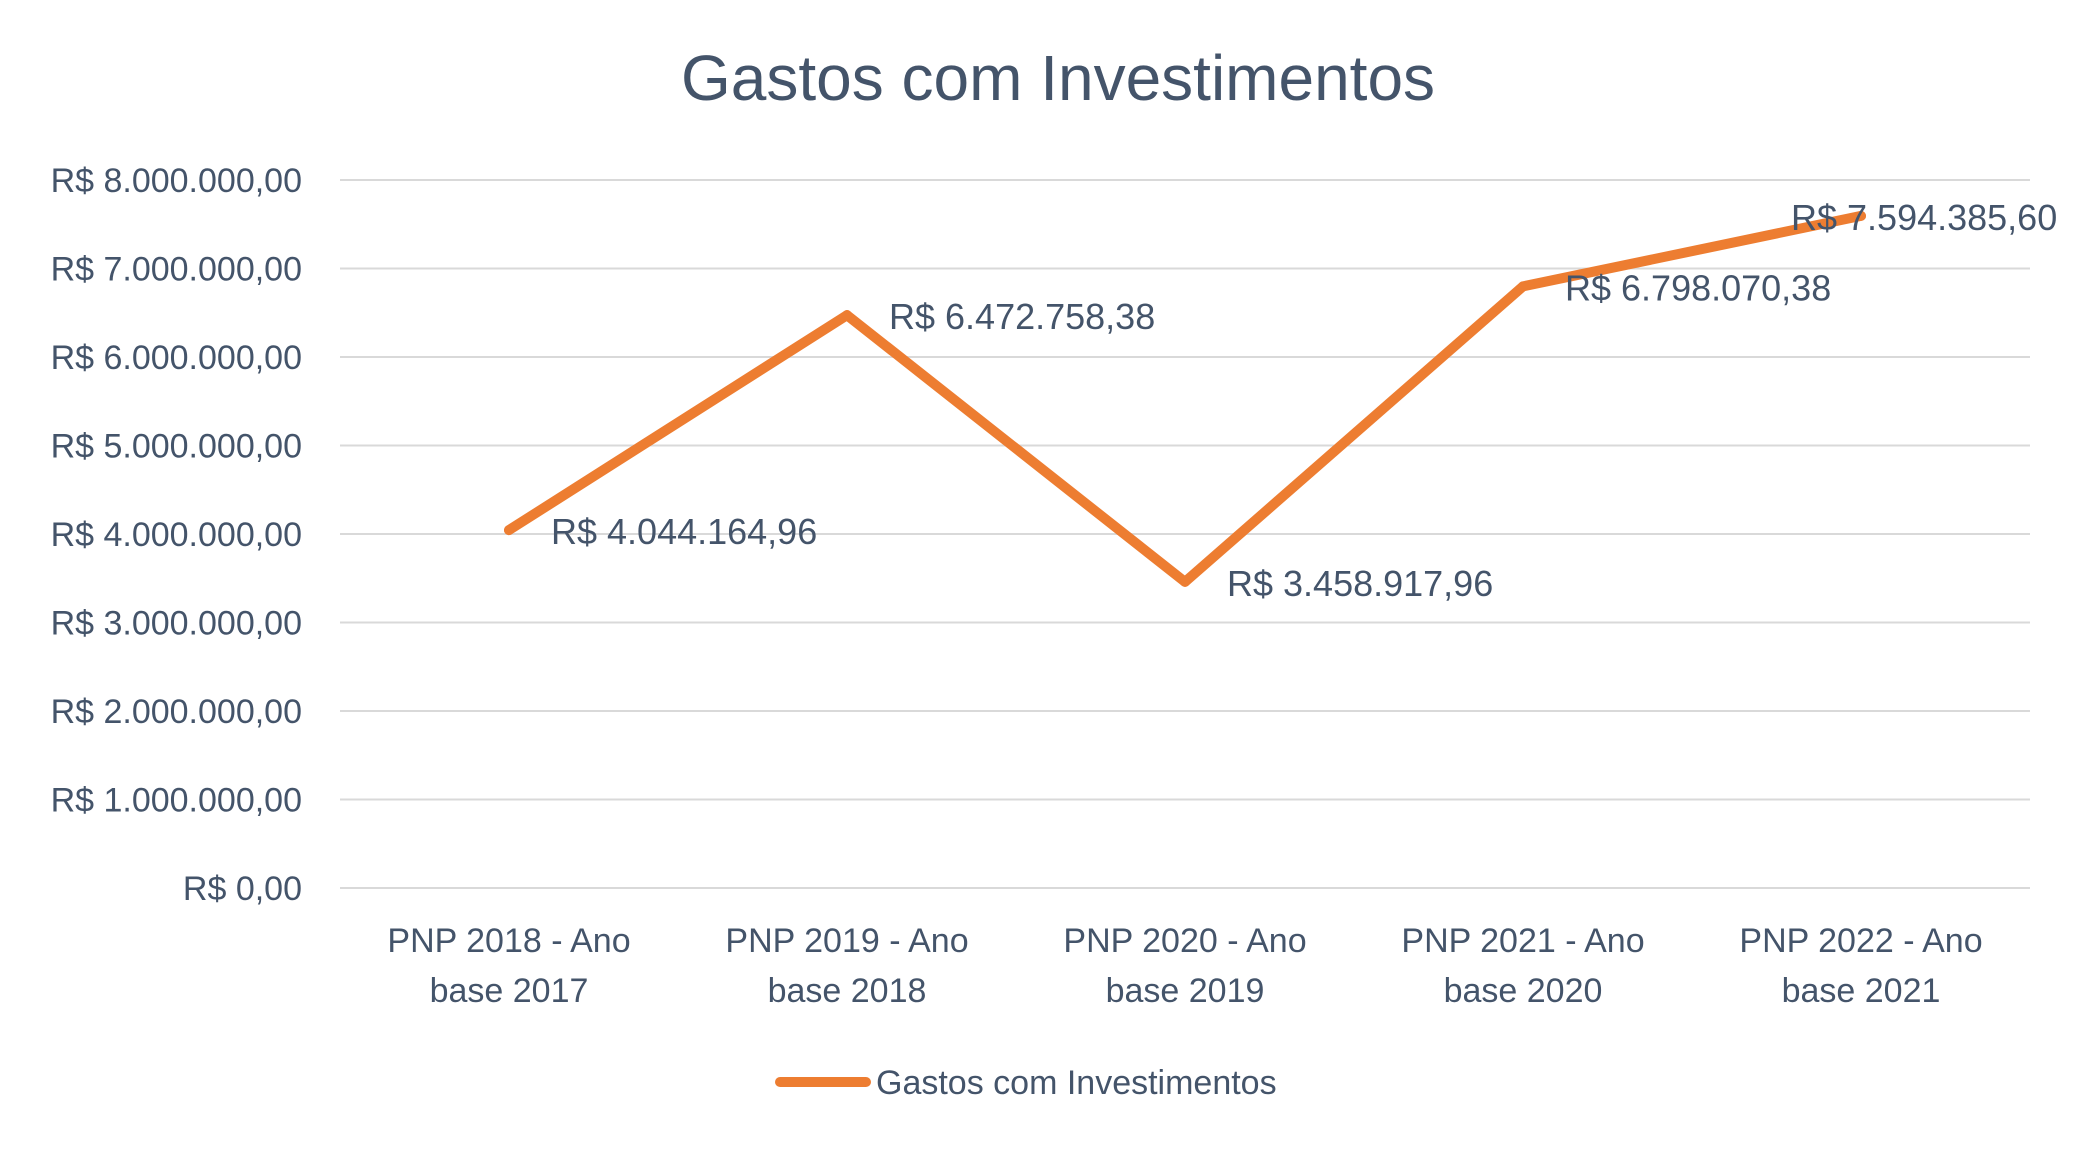 The image size is (2077, 1149). What do you see at coordinates (1523, 991) in the screenshot?
I see `x-tick-label-line: base 2020` at bounding box center [1523, 991].